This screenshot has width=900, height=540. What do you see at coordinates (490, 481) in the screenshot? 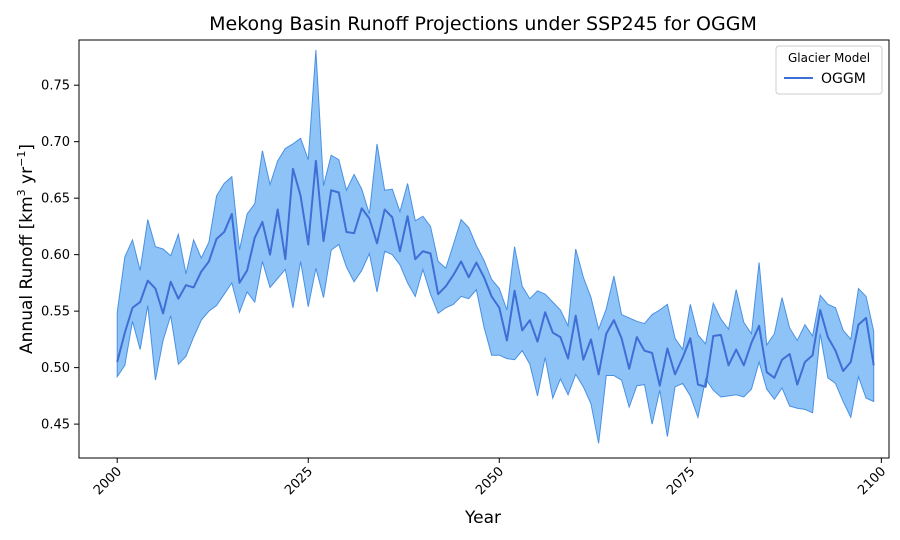
I see `x-tick-label: 2050` at bounding box center [490, 481].